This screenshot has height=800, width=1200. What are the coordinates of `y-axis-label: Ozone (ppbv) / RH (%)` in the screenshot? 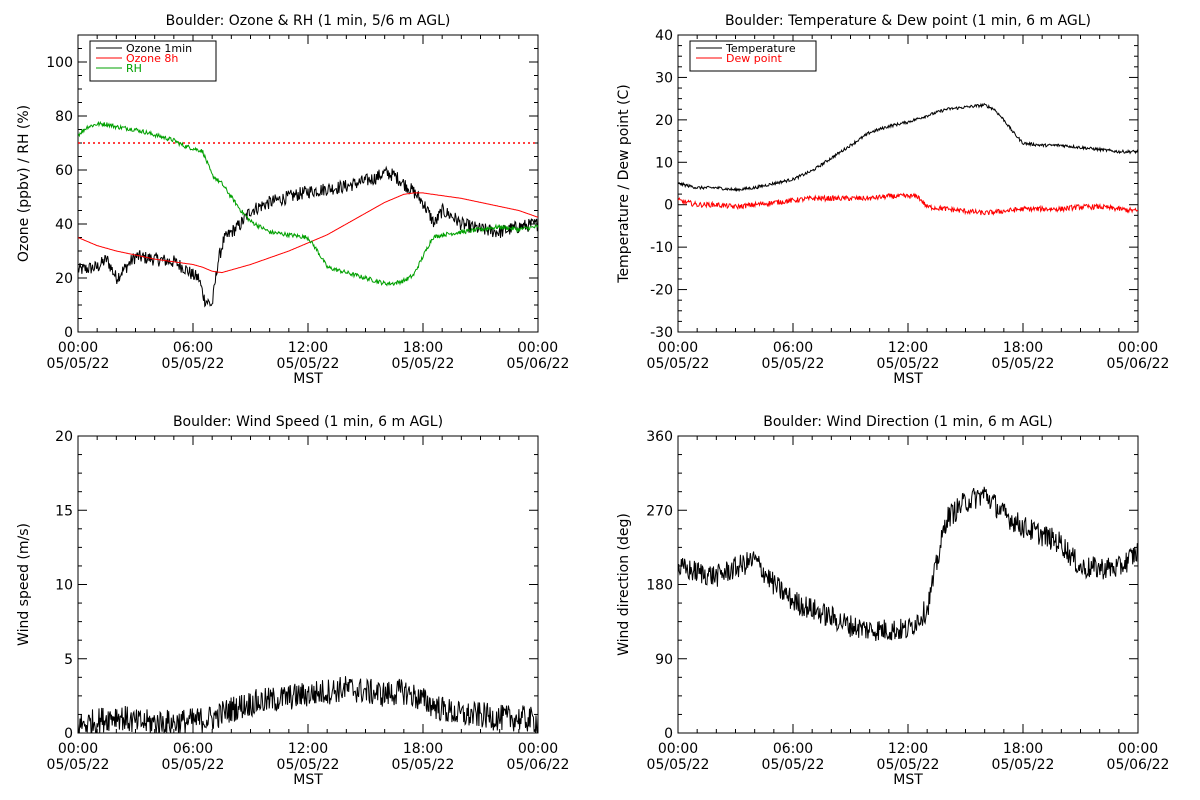 It's located at (24, 183).